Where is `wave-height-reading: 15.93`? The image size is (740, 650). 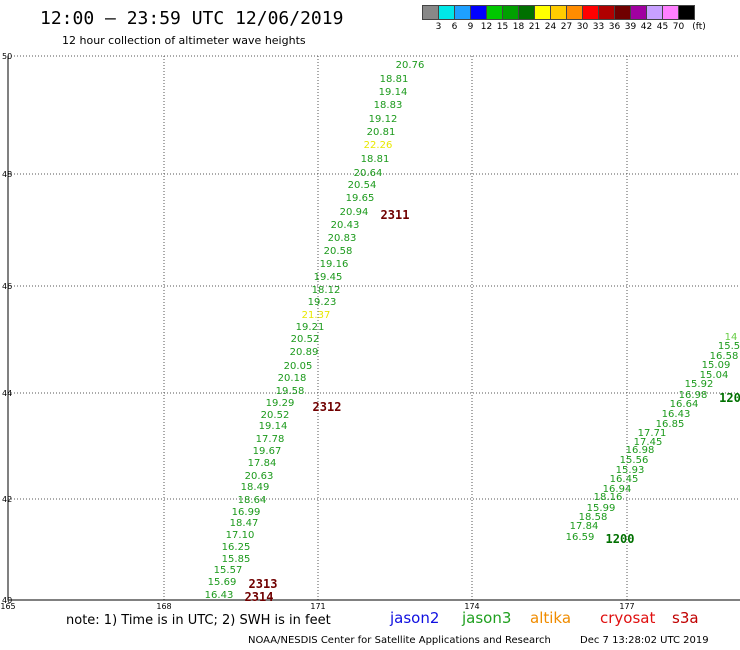 wave-height-reading: 15.93 is located at coordinates (630, 470).